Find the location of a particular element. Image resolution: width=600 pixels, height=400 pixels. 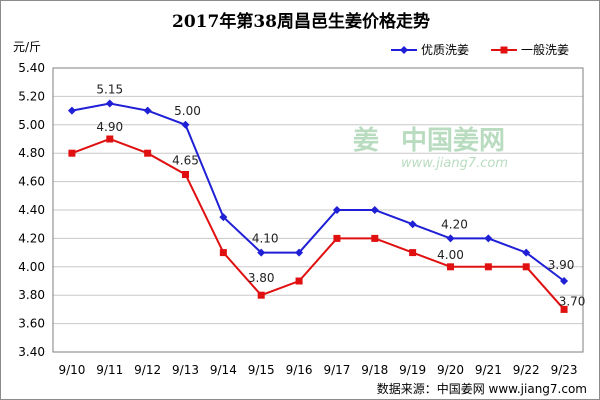

x-tick-label: 9/21 is located at coordinates (488, 370).